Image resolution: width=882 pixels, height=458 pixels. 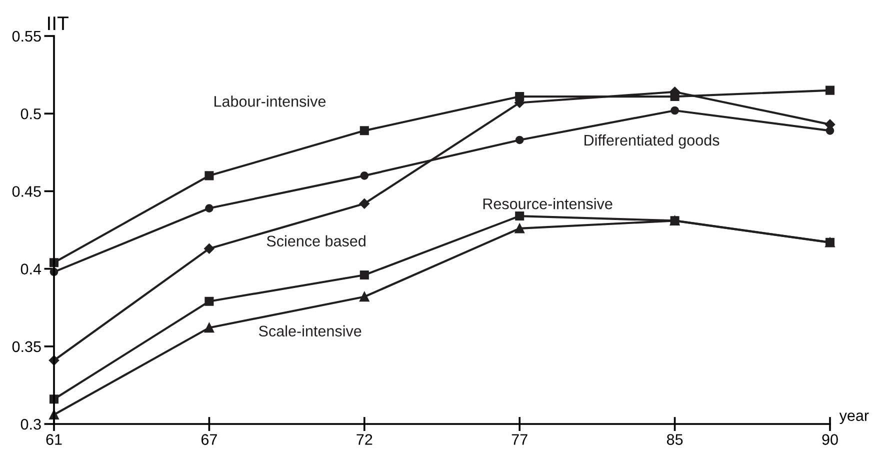 What do you see at coordinates (30, 114) in the screenshot?
I see `y-tick-label: 0.5` at bounding box center [30, 114].